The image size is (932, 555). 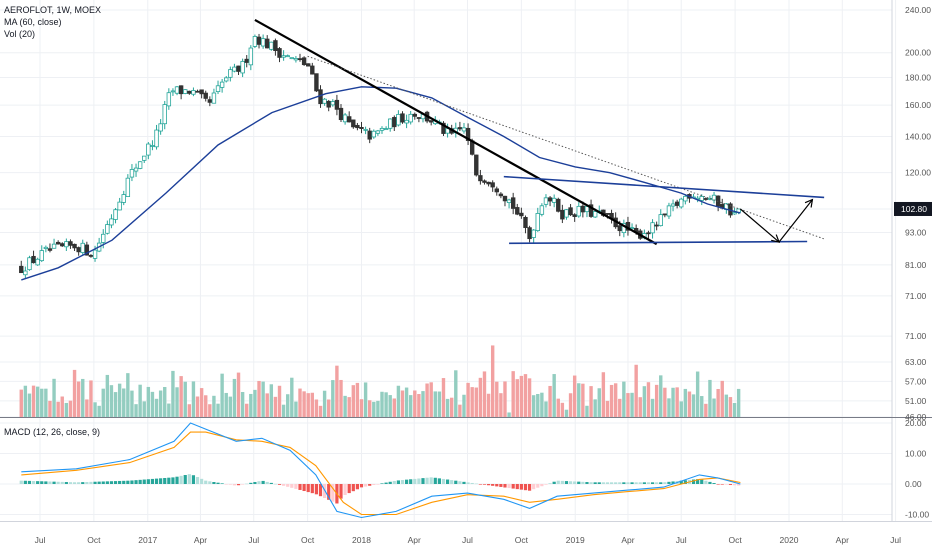 I want to click on volume-legend: Vol (20), so click(x=20, y=34).